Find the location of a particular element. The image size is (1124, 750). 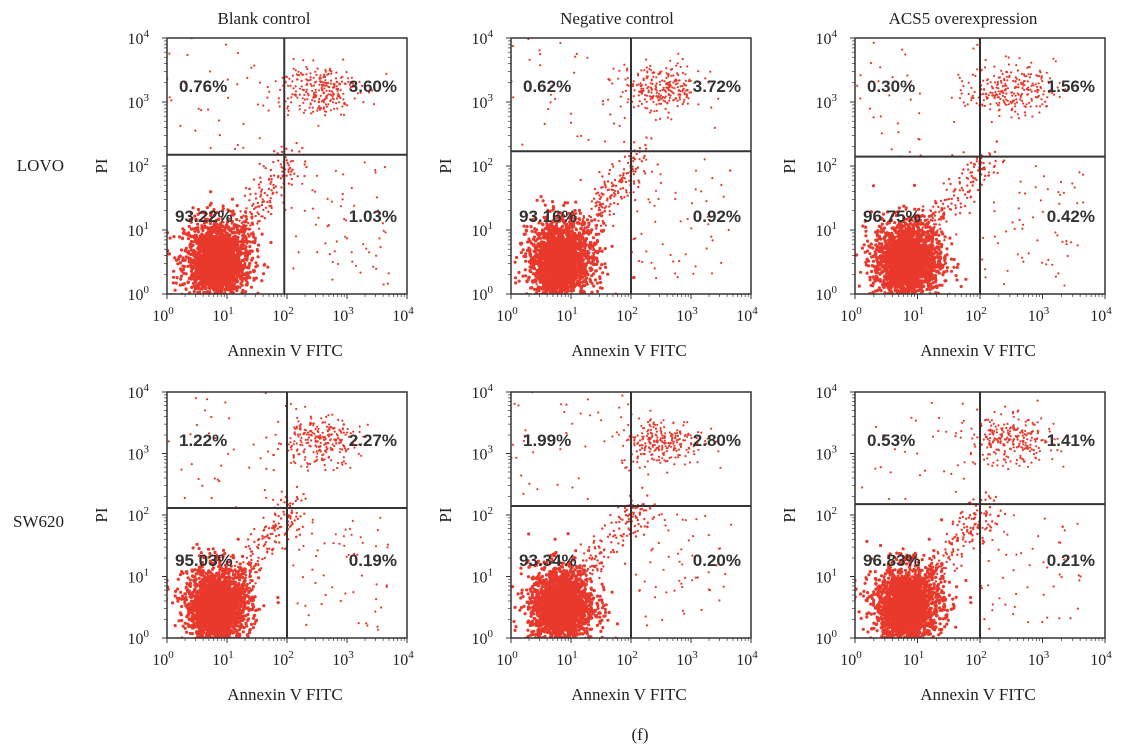

quadrant-lower-left: 96.83% is located at coordinates (892, 560).